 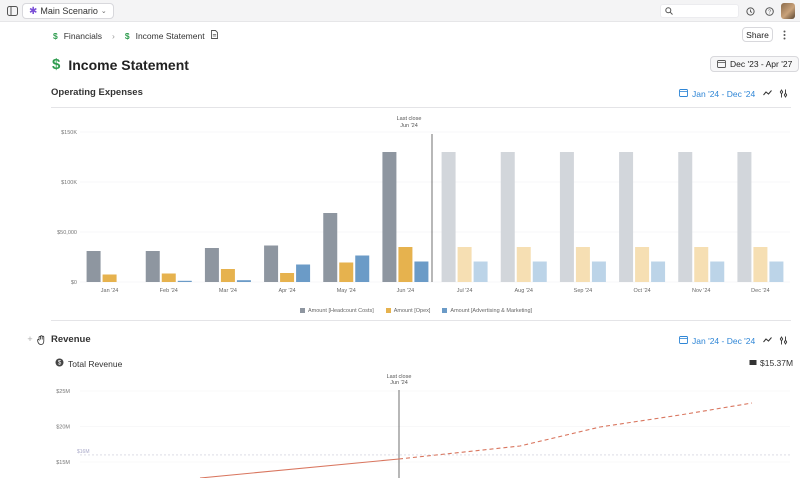 I want to click on legend-label: Amount [Opex], so click(x=412, y=311).